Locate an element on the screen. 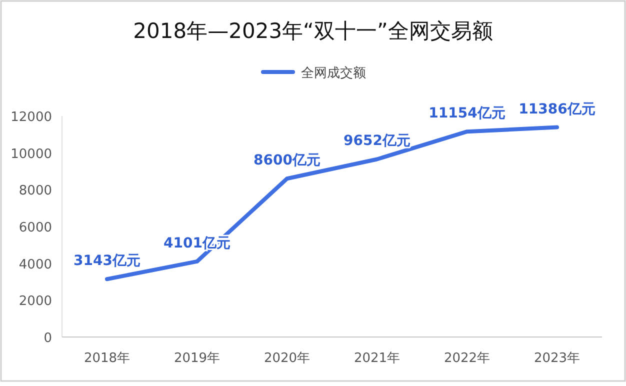 This screenshot has height=386, width=626. x-tick-label: 2018年 is located at coordinates (107, 358).